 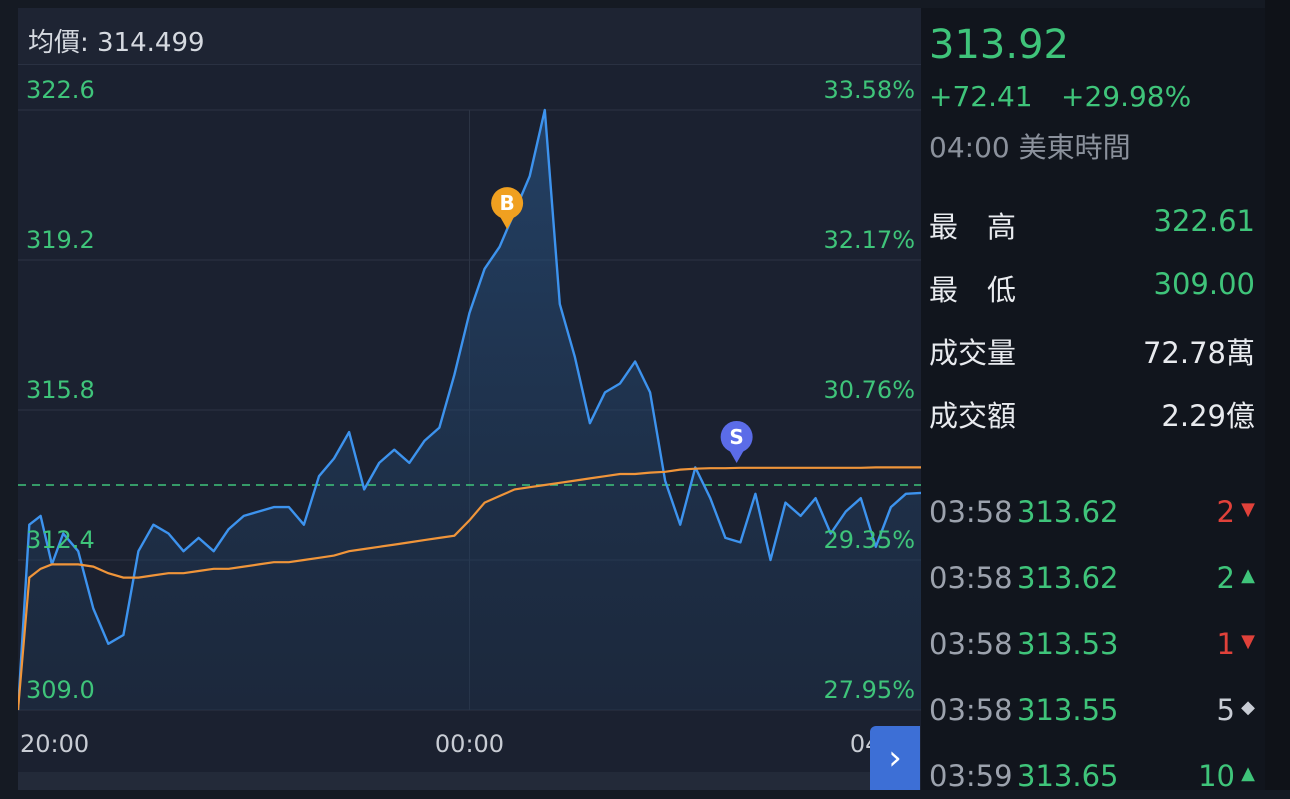 What do you see at coordinates (869, 90) in the screenshot?
I see `y-tick-label-right: 33.58%` at bounding box center [869, 90].